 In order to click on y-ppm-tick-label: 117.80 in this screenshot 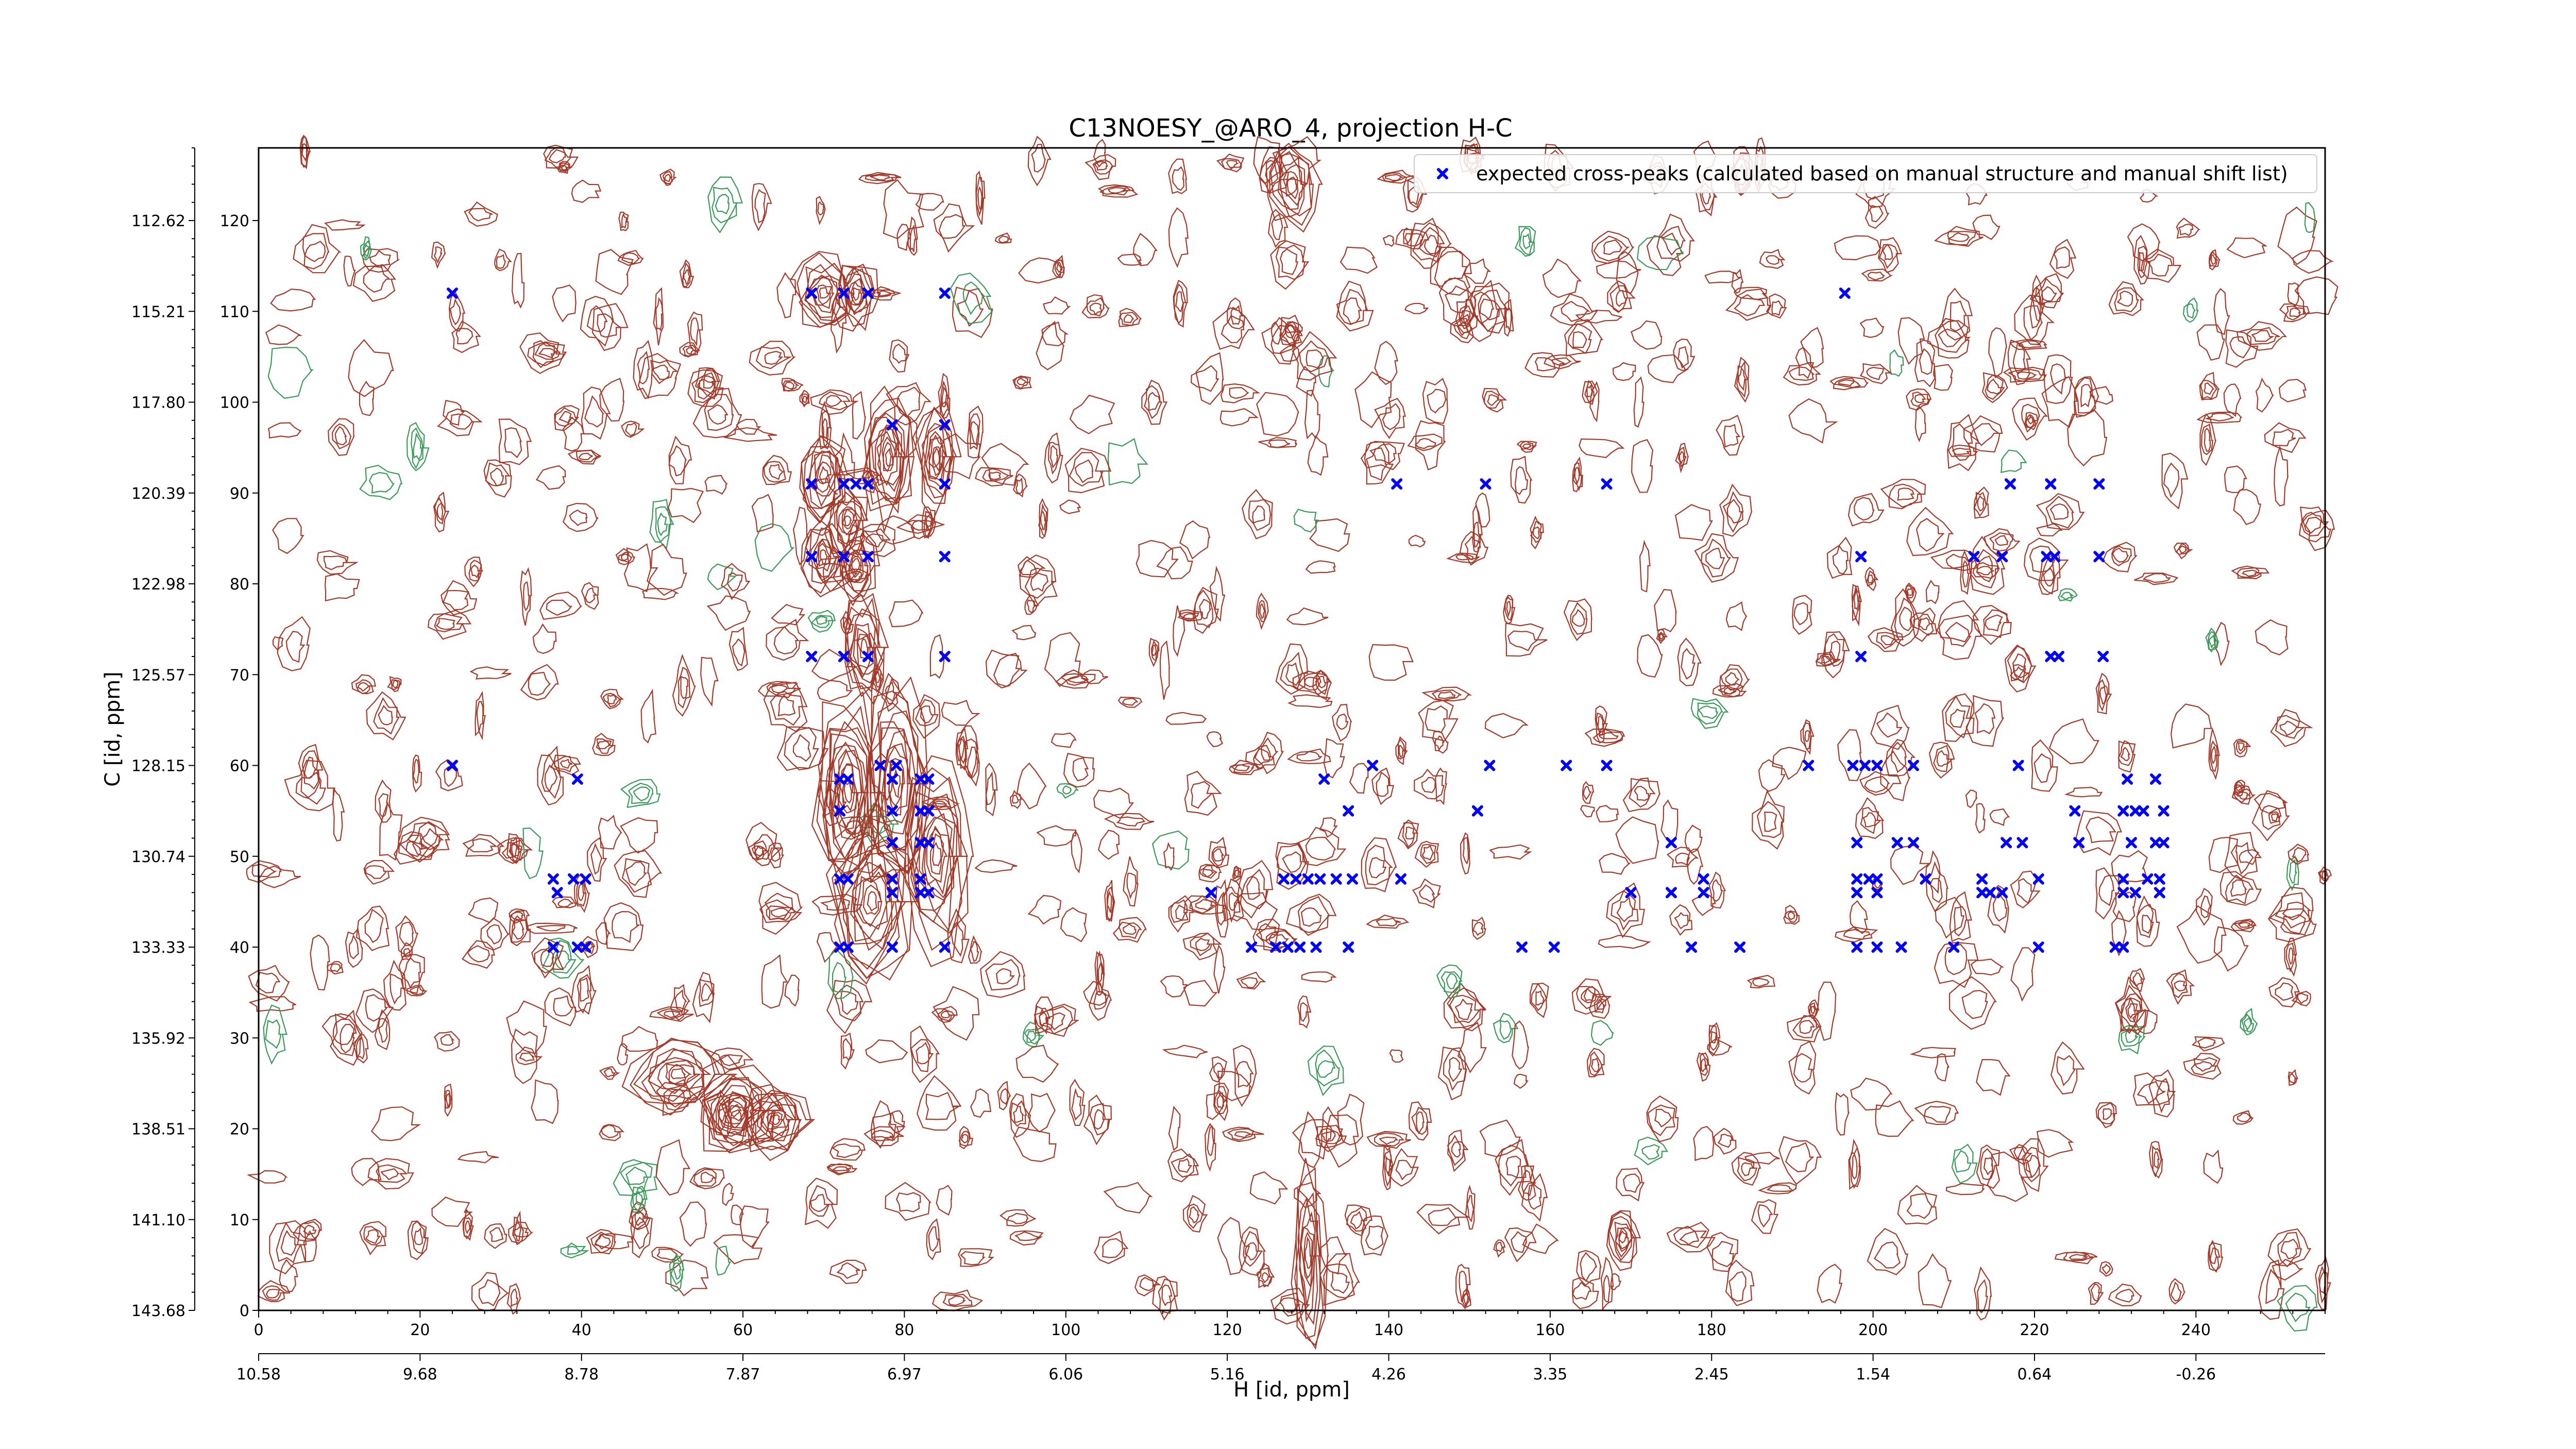, I will do `click(158, 403)`.